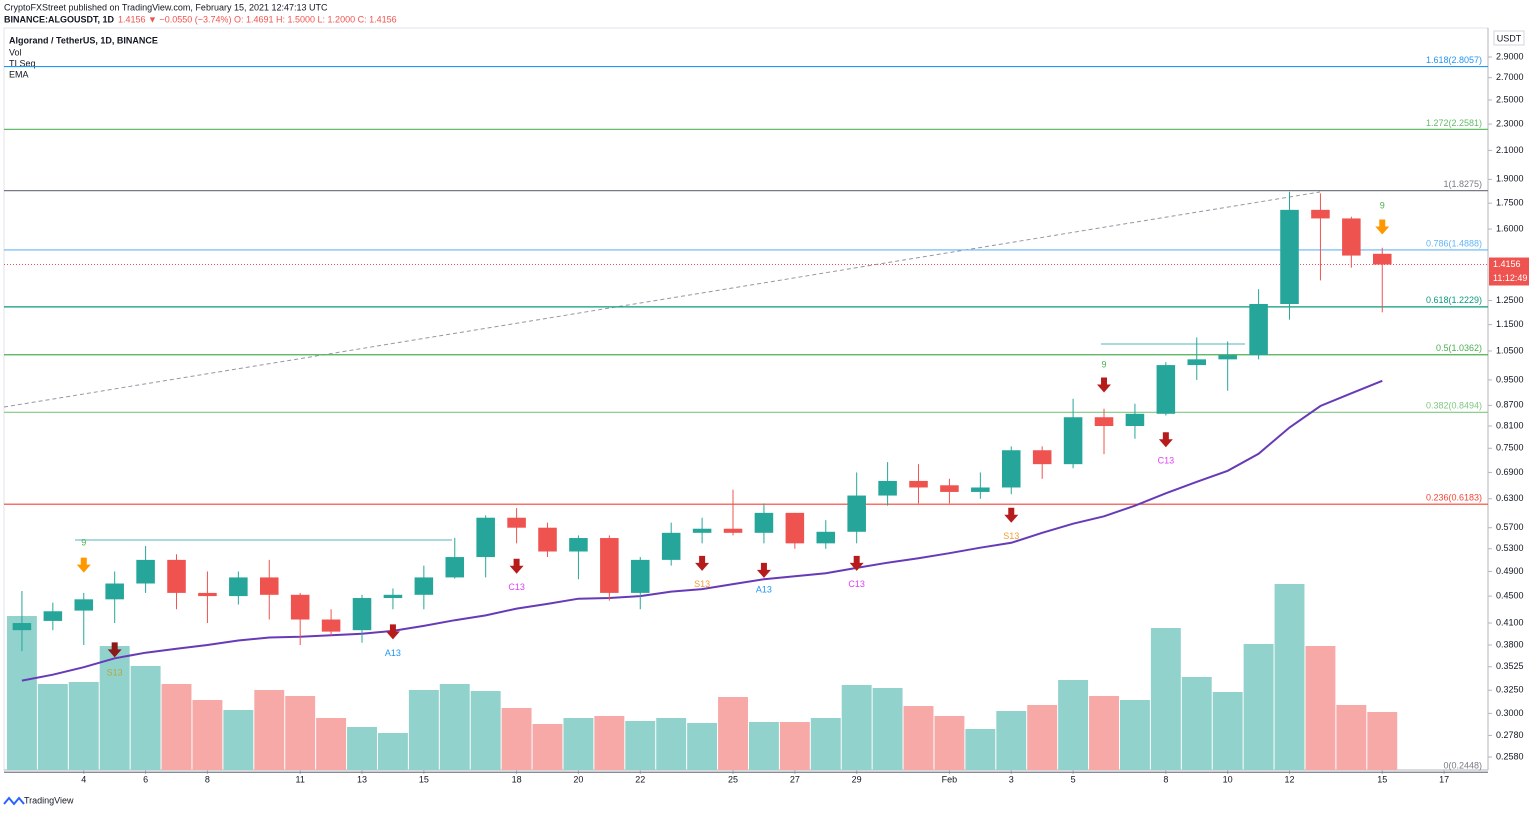 The width and height of the screenshot is (1536, 814). I want to click on countdown: 11:12:49, so click(1510, 278).